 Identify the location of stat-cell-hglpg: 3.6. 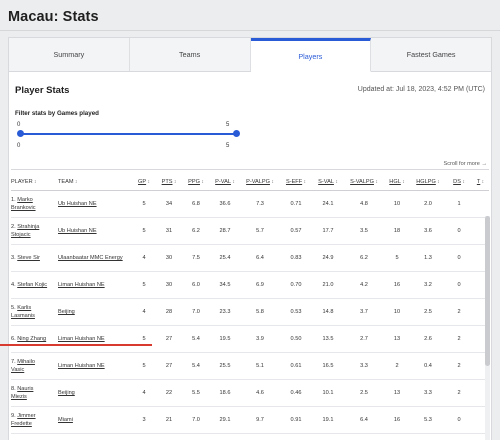
(428, 231).